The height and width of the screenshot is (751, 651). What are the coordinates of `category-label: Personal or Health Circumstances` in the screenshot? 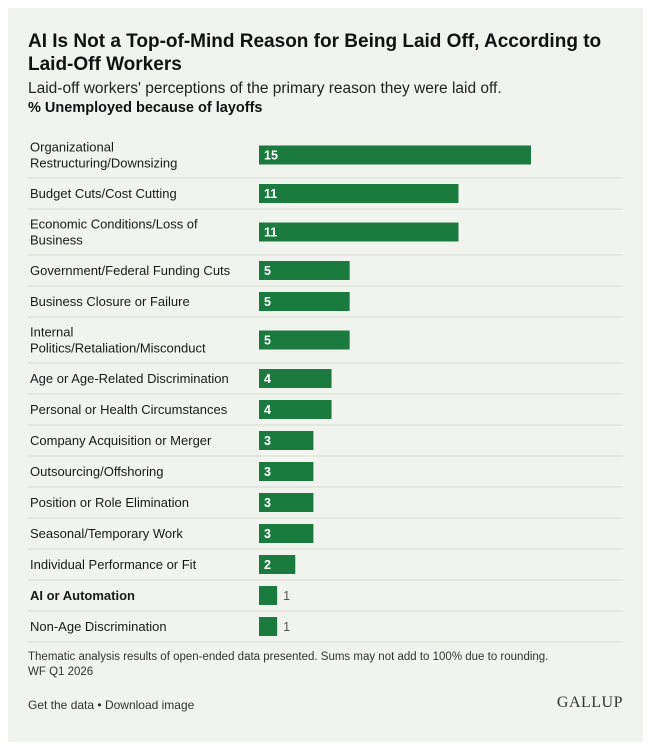 It's located at (129, 409).